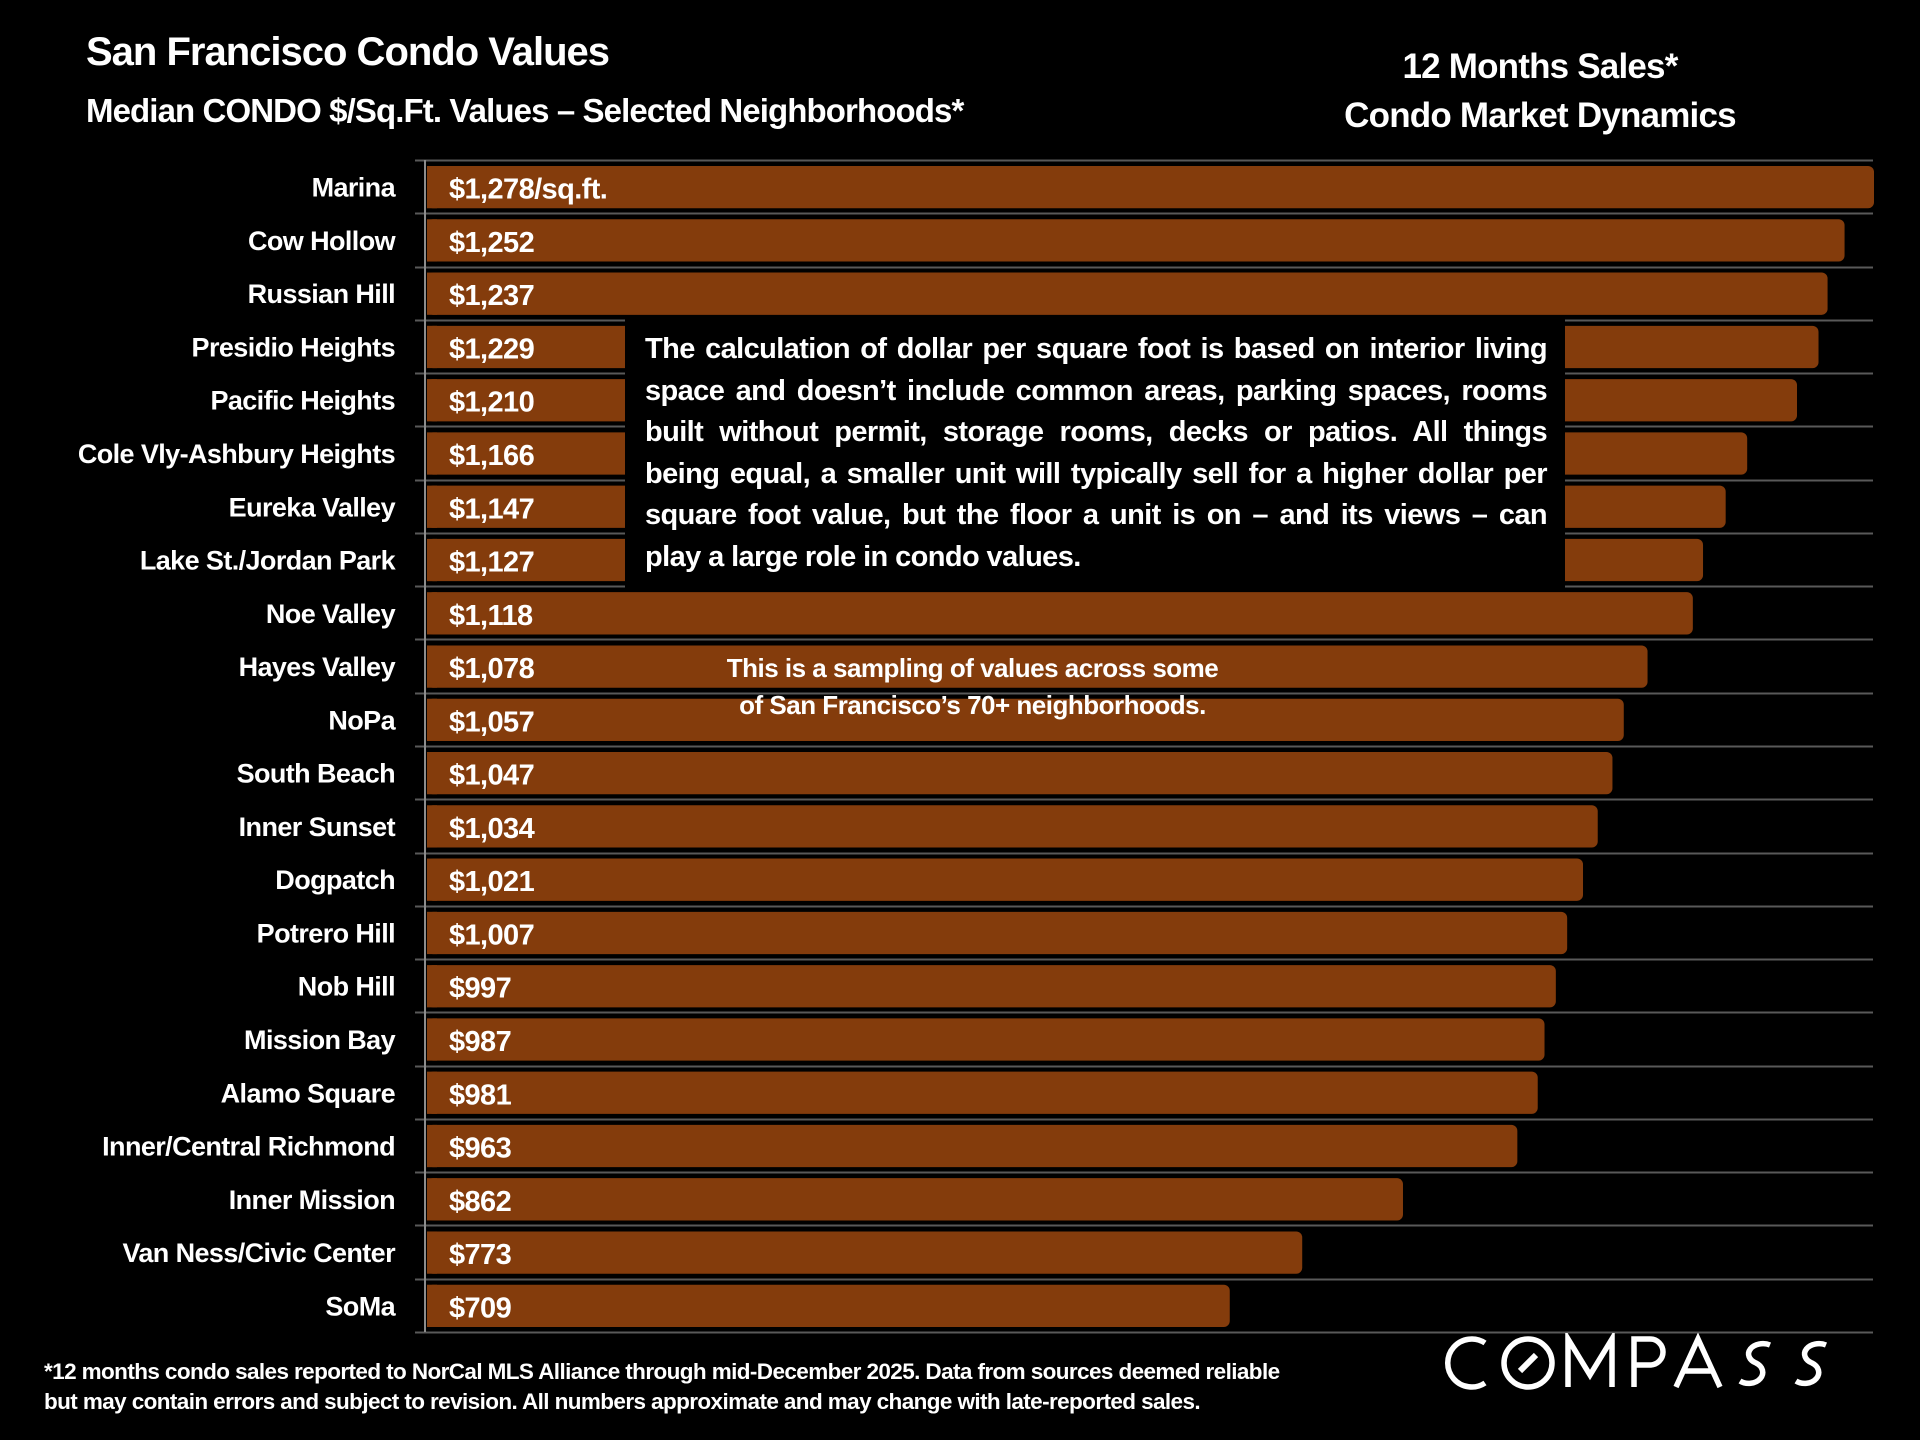 Image resolution: width=1920 pixels, height=1440 pixels. What do you see at coordinates (346, 987) in the screenshot?
I see `category-label: Nob Hill` at bounding box center [346, 987].